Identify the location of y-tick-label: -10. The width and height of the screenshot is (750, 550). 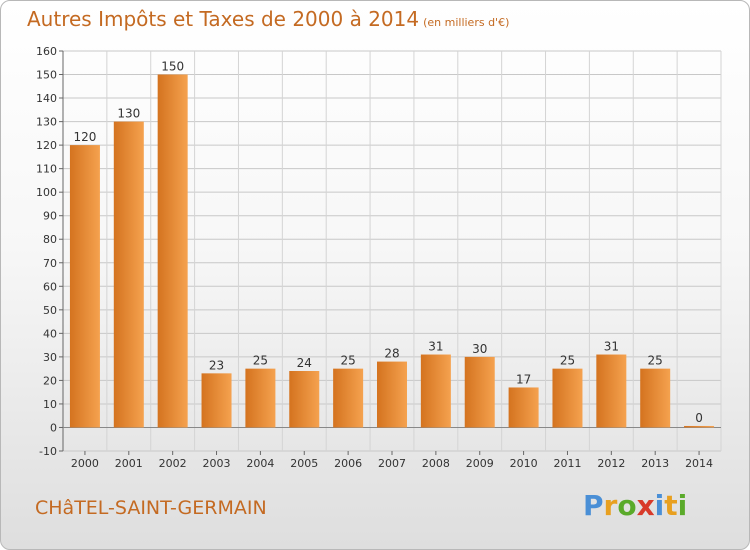
(48, 451).